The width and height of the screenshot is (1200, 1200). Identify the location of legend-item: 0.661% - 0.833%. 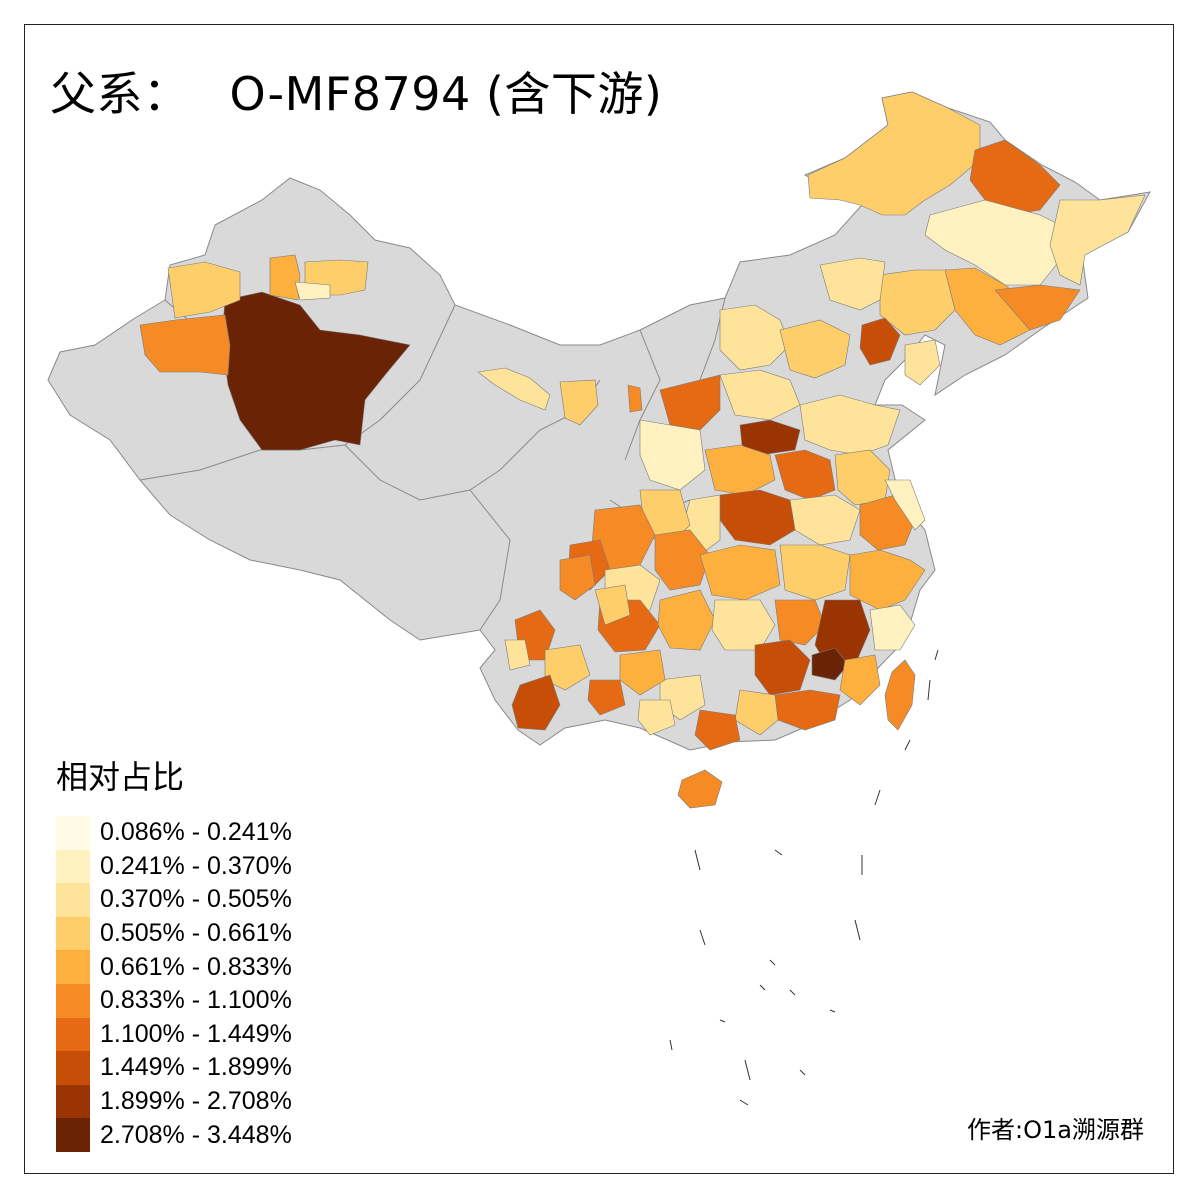
(174, 967).